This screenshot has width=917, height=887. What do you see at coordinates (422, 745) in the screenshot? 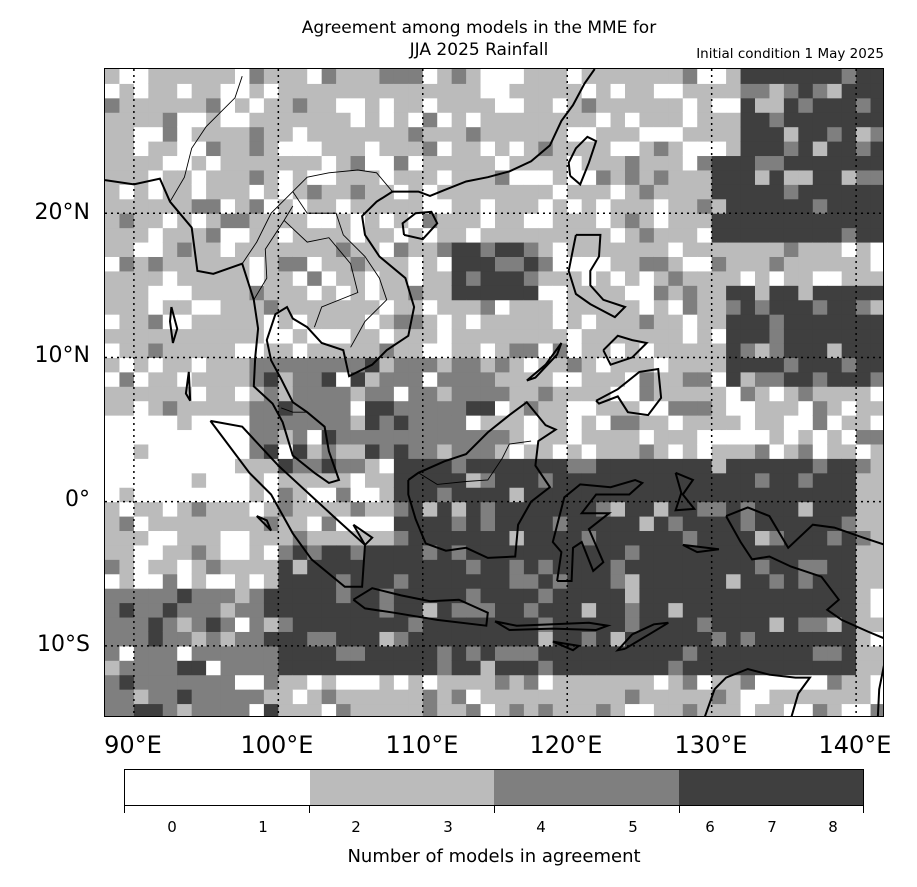
I see `lon-label-110e: 110°E` at bounding box center [422, 745].